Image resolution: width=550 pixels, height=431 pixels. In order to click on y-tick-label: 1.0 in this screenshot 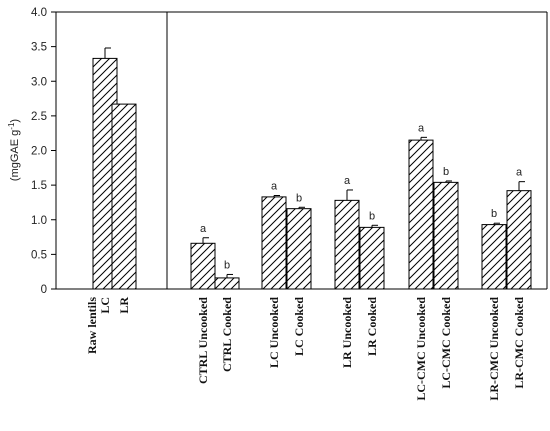, I will do `click(39, 221)`.